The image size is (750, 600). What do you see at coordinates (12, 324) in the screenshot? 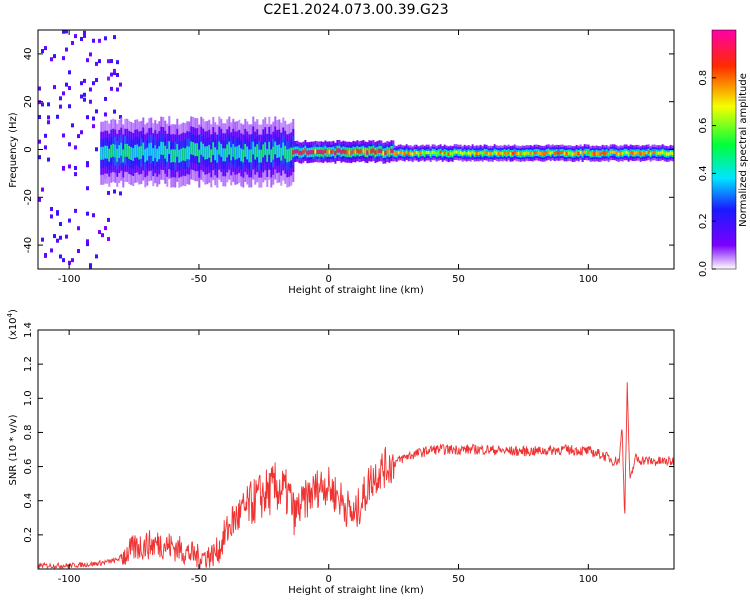
I see `snr-multiplier: (x104)` at bounding box center [12, 324].